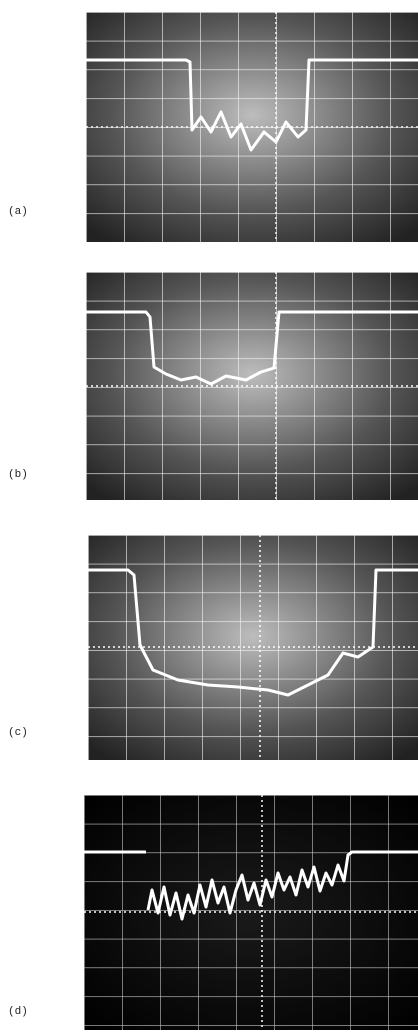 The image size is (418, 1035). Describe the element at coordinates (18, 475) in the screenshot. I see `panel-label: (b)` at that location.